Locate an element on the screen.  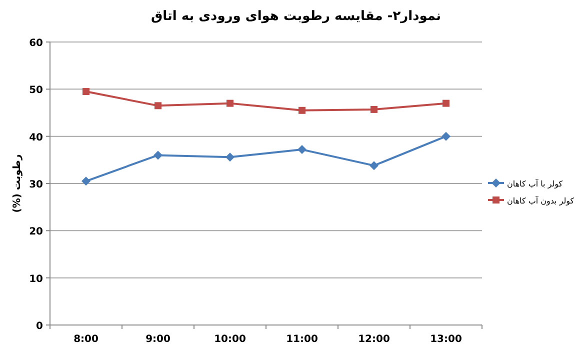
x-tick-label: 10:00 is located at coordinates (230, 339).